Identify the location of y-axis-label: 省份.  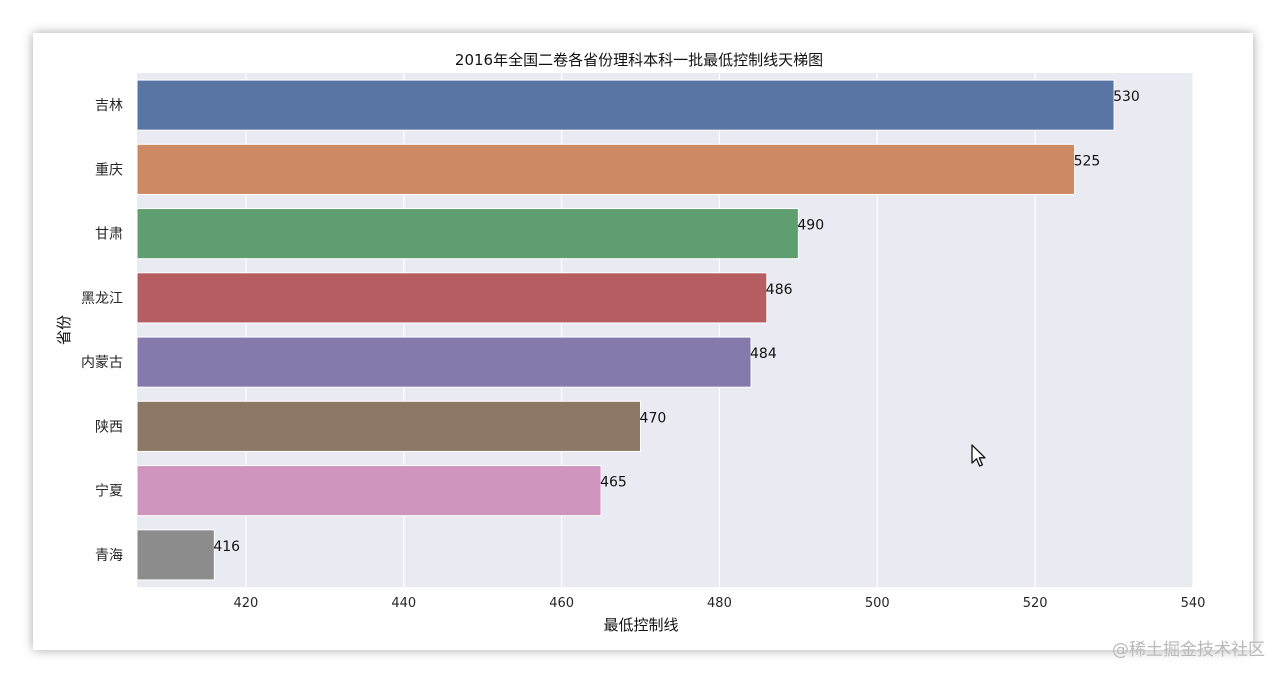
(64, 330).